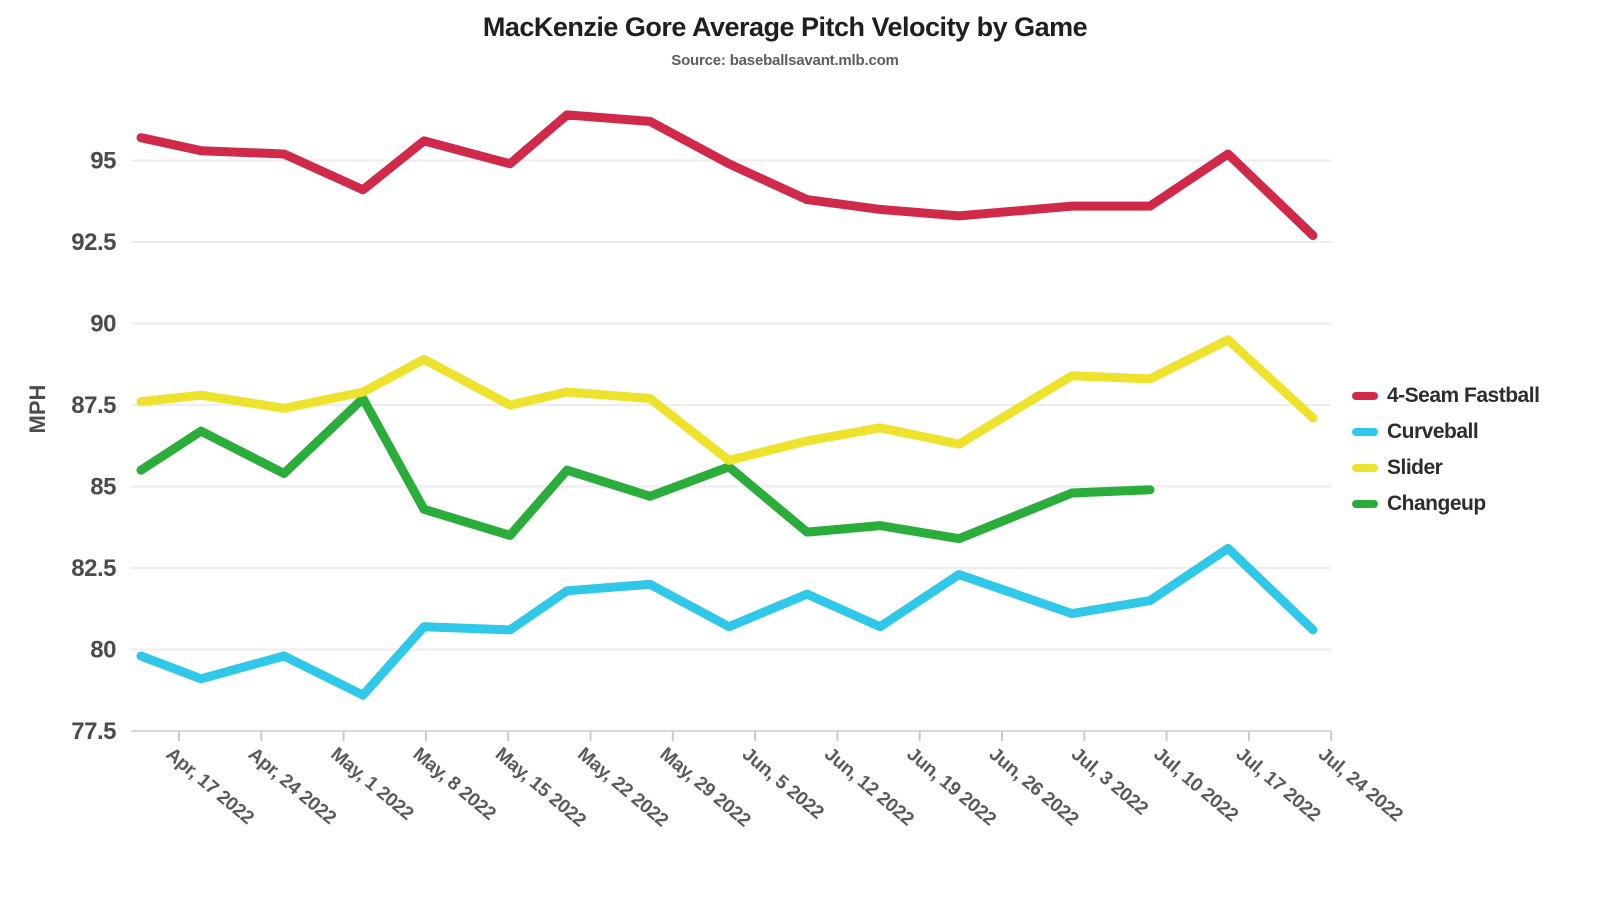  Describe the element at coordinates (1365, 468) in the screenshot. I see `slider-swatch-icon` at that location.